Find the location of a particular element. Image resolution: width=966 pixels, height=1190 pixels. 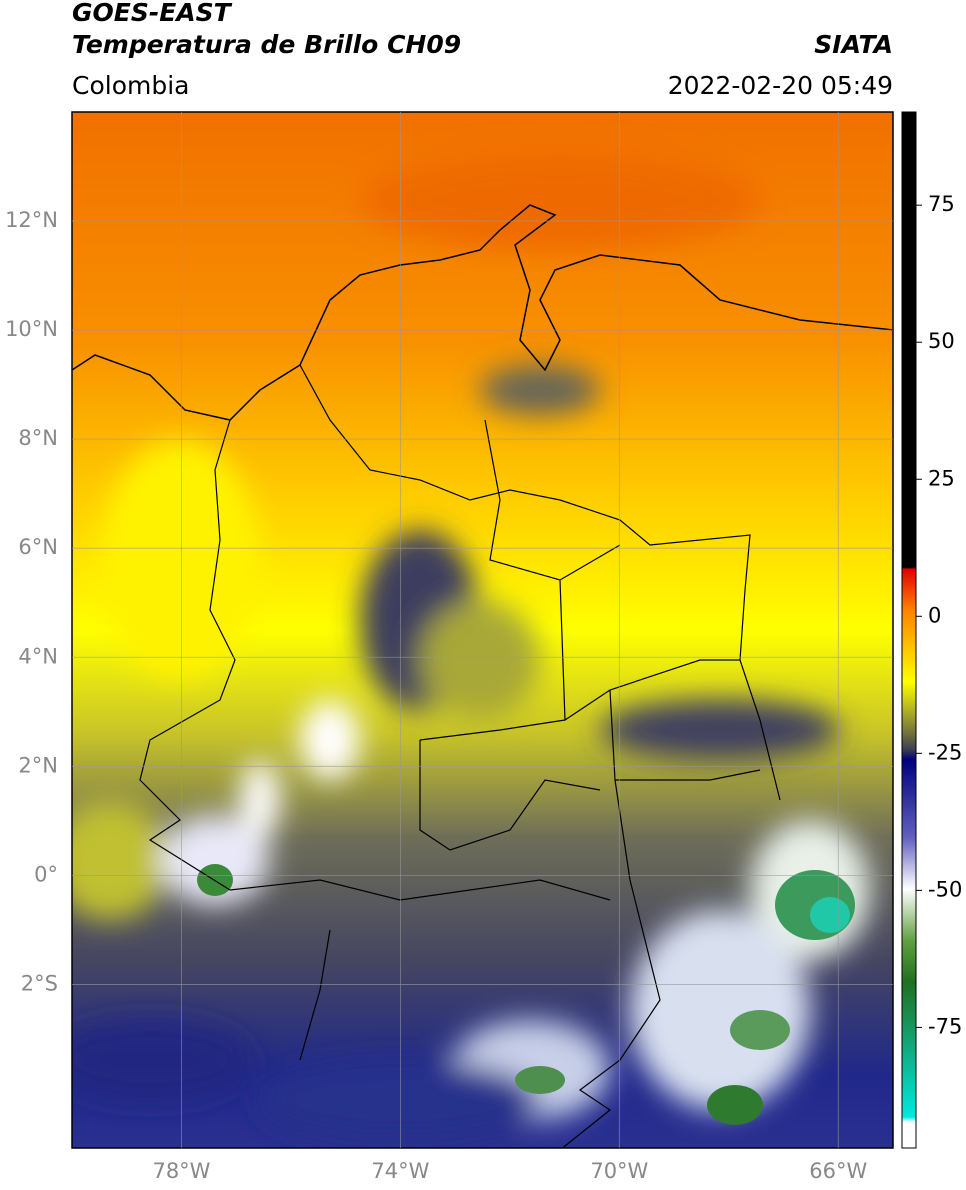

y-tick-label: 12°N is located at coordinates (31, 220).